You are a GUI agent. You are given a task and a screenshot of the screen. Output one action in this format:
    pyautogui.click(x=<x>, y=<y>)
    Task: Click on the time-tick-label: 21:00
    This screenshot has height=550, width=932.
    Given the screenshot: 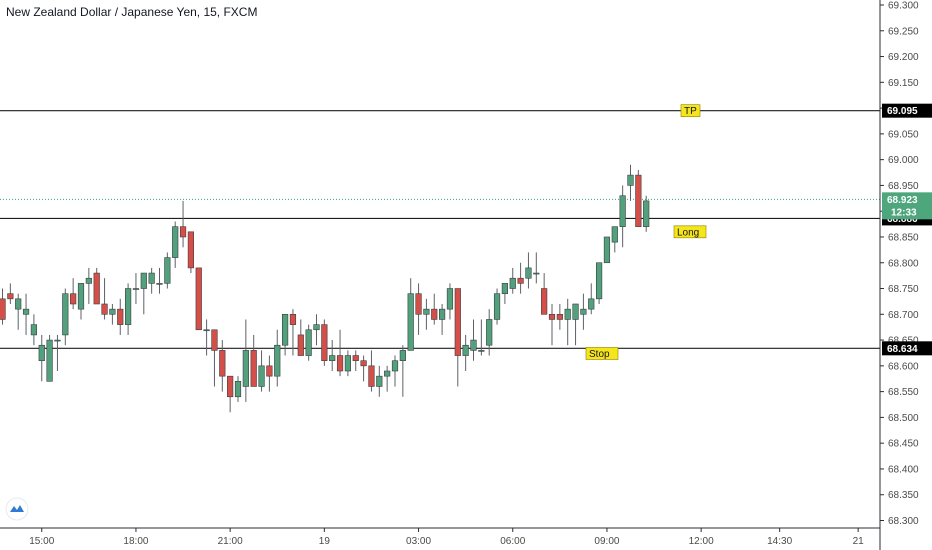 What is the action you would take?
    pyautogui.click(x=230, y=541)
    